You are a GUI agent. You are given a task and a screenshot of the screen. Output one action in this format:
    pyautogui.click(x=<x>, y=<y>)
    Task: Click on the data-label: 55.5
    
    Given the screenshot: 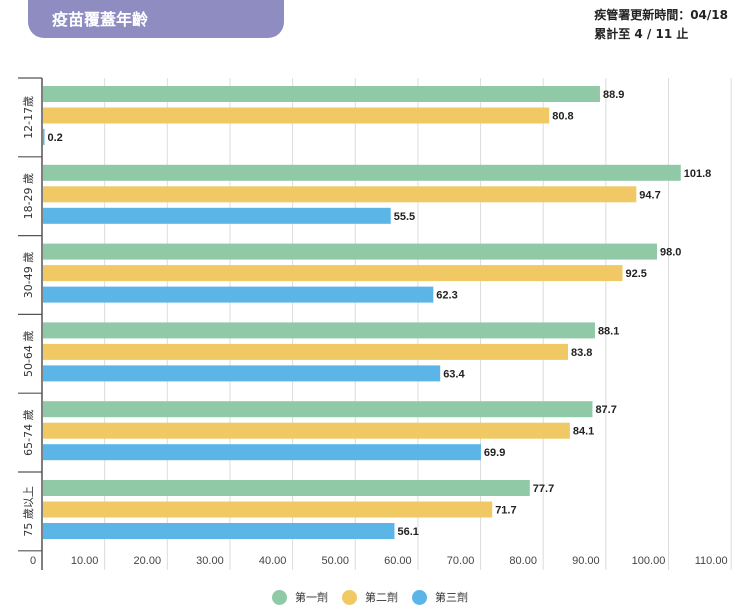 What is the action you would take?
    pyautogui.click(x=404, y=217)
    